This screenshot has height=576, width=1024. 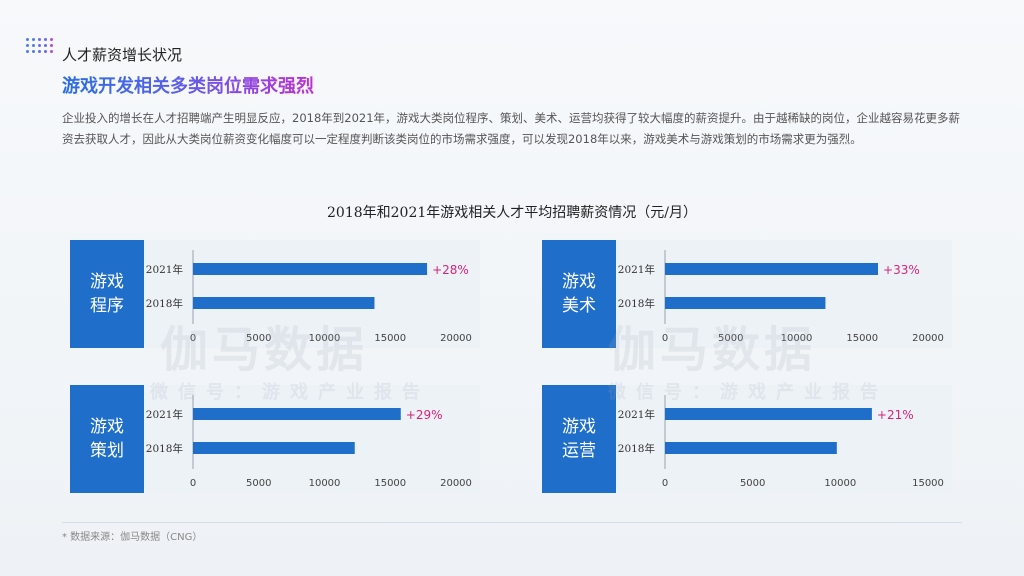 What do you see at coordinates (41, 48) in the screenshot?
I see `decorative-dots-icon` at bounding box center [41, 48].